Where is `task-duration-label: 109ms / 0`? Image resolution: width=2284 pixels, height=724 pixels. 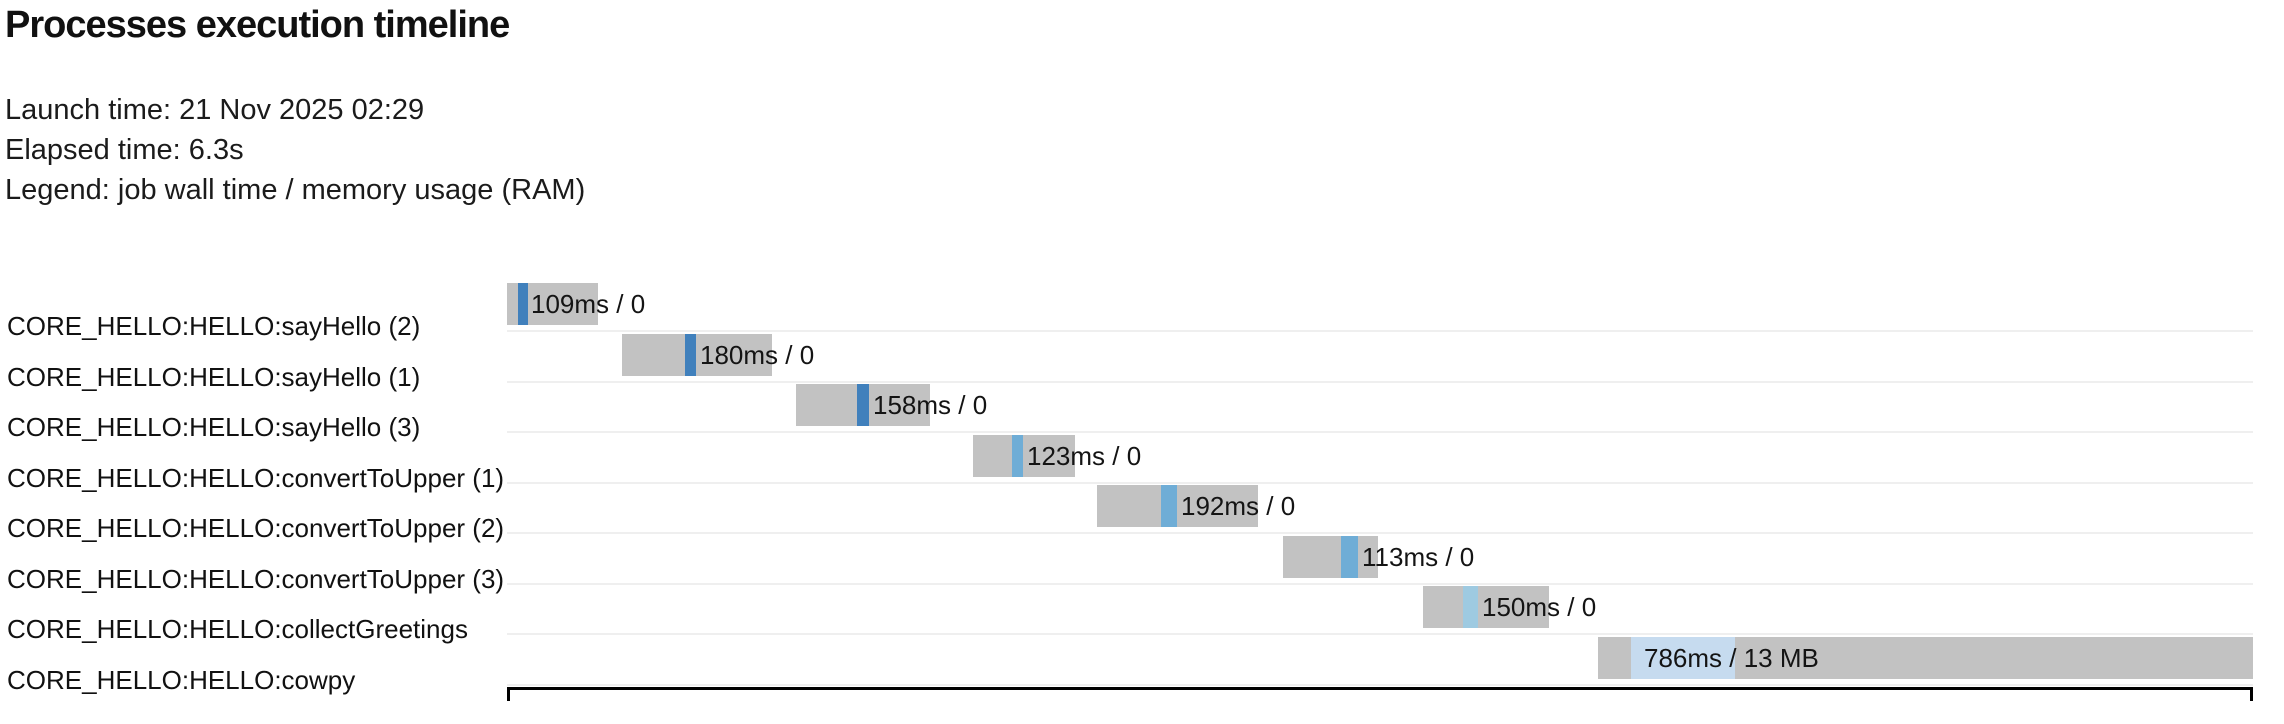
task-duration-label: 109ms / 0 is located at coordinates (588, 304).